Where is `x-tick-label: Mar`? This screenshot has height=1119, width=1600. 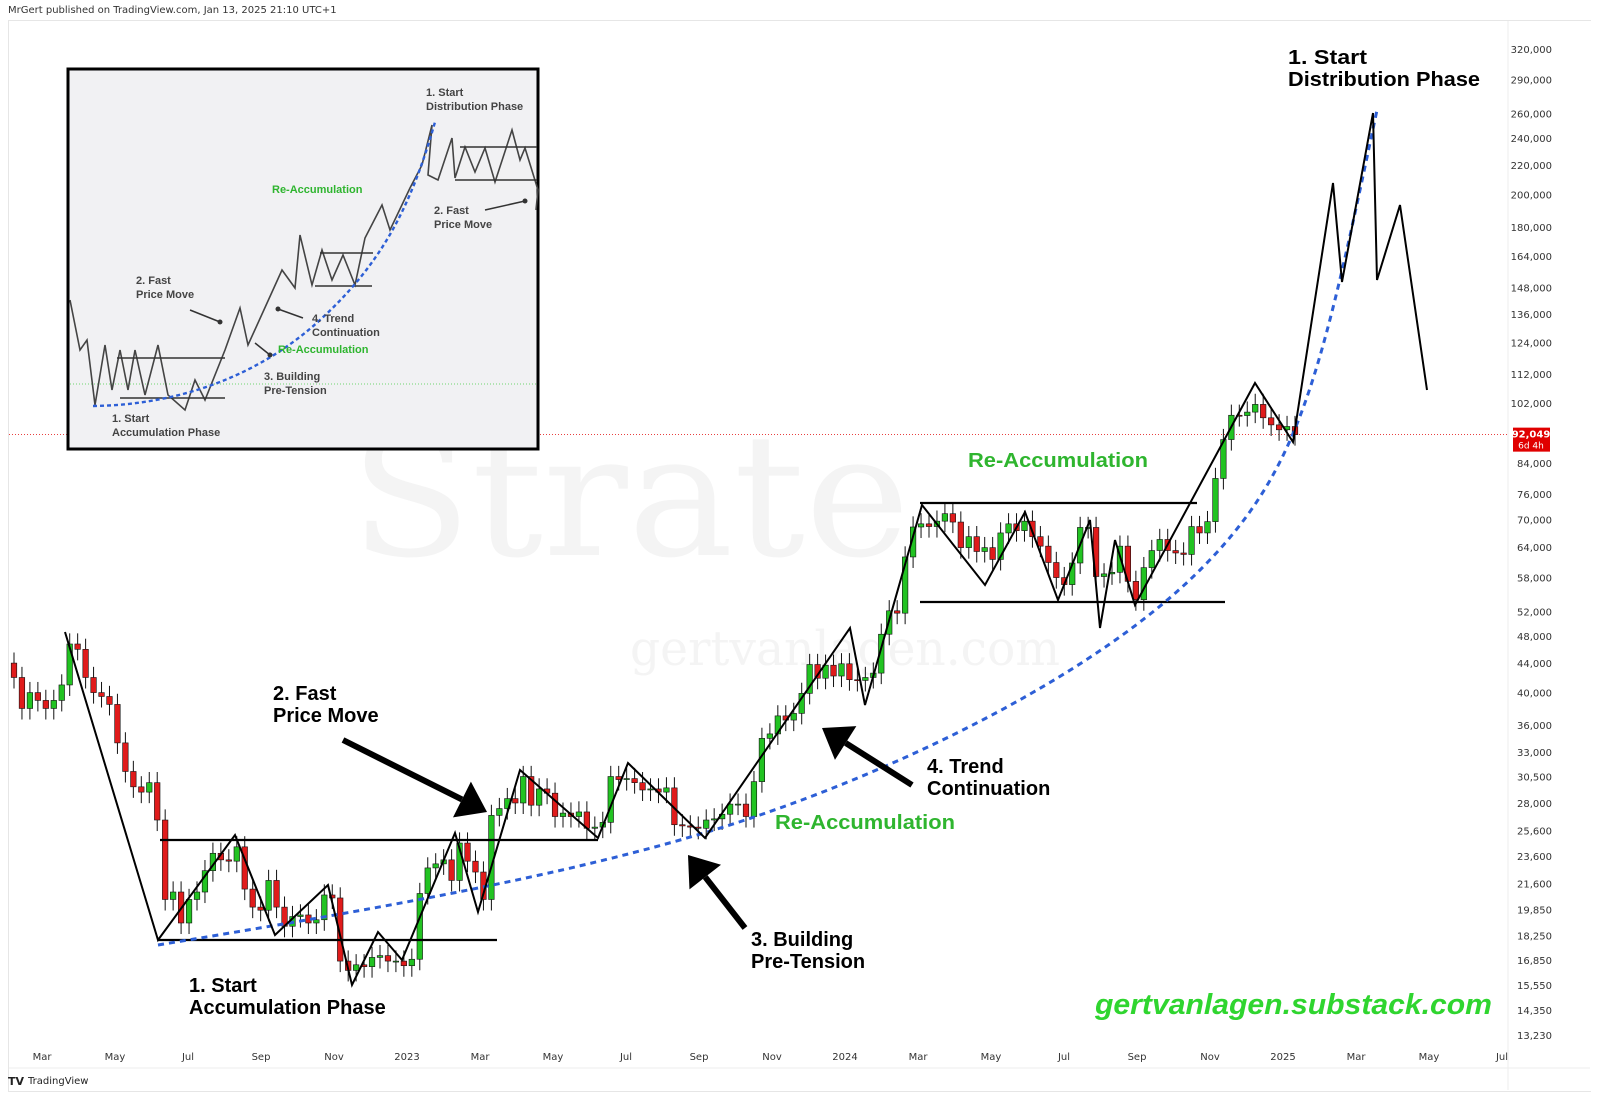
x-tick-label: Mar is located at coordinates (919, 1057).